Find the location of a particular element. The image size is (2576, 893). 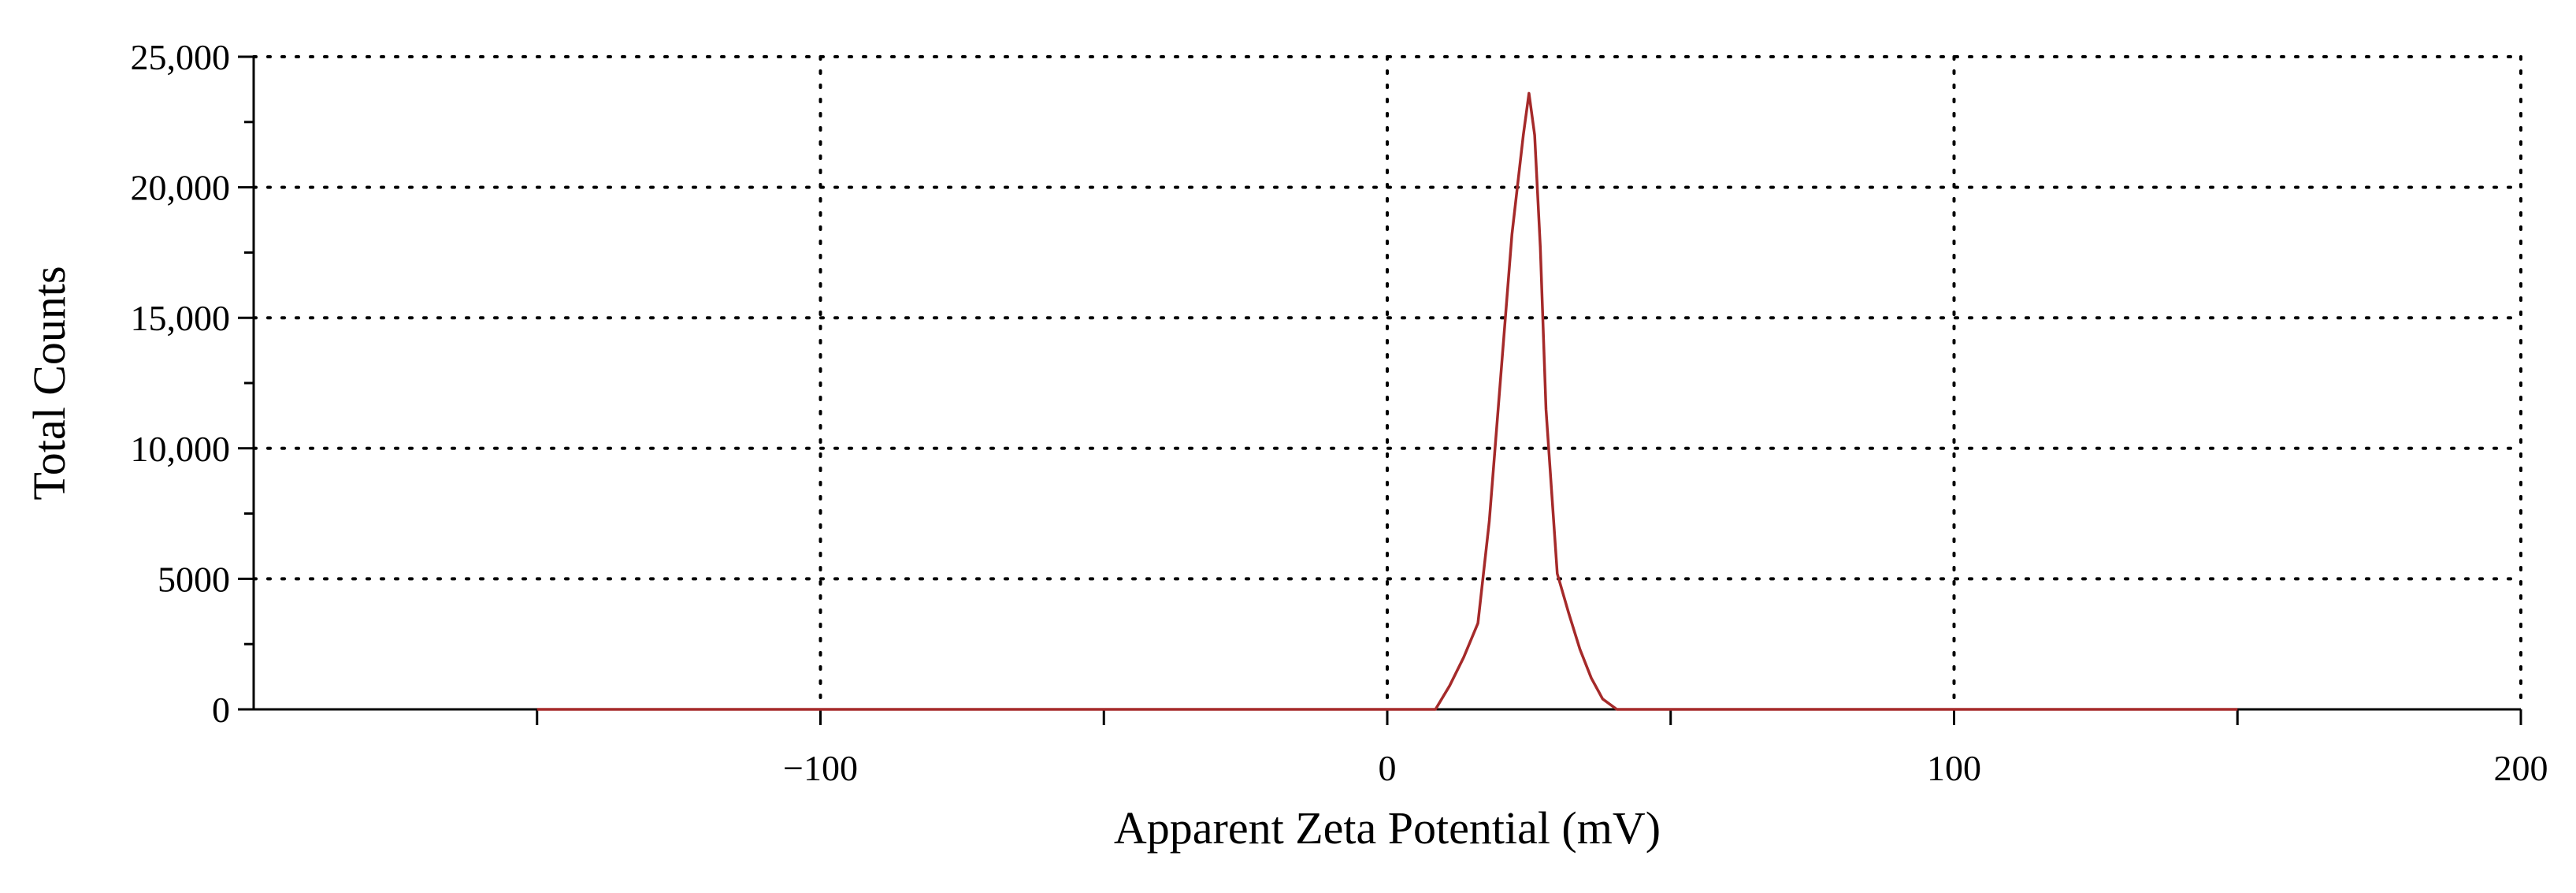

x-tick-label: 200 is located at coordinates (2521, 768).